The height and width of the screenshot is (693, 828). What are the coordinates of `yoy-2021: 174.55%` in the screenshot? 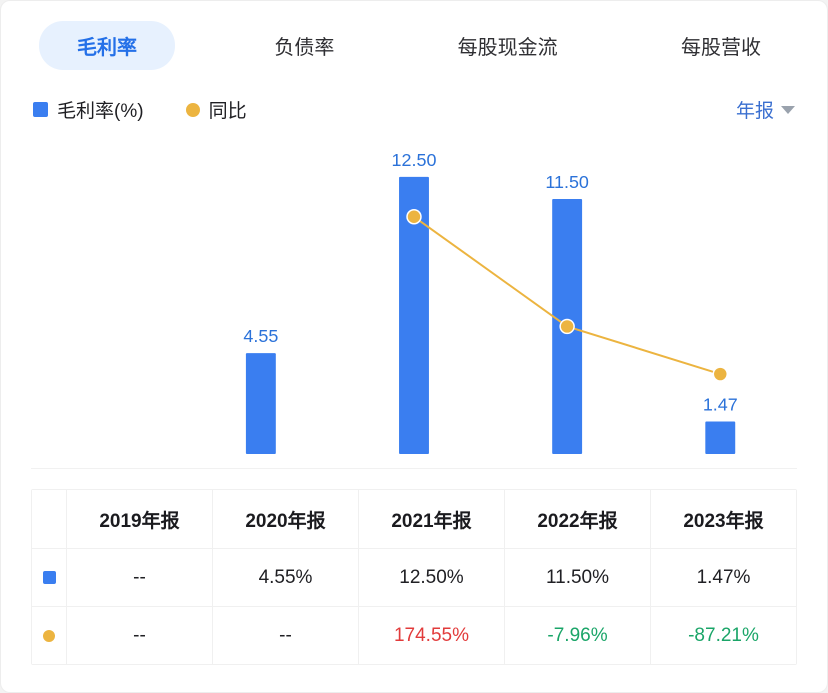 It's located at (431, 635).